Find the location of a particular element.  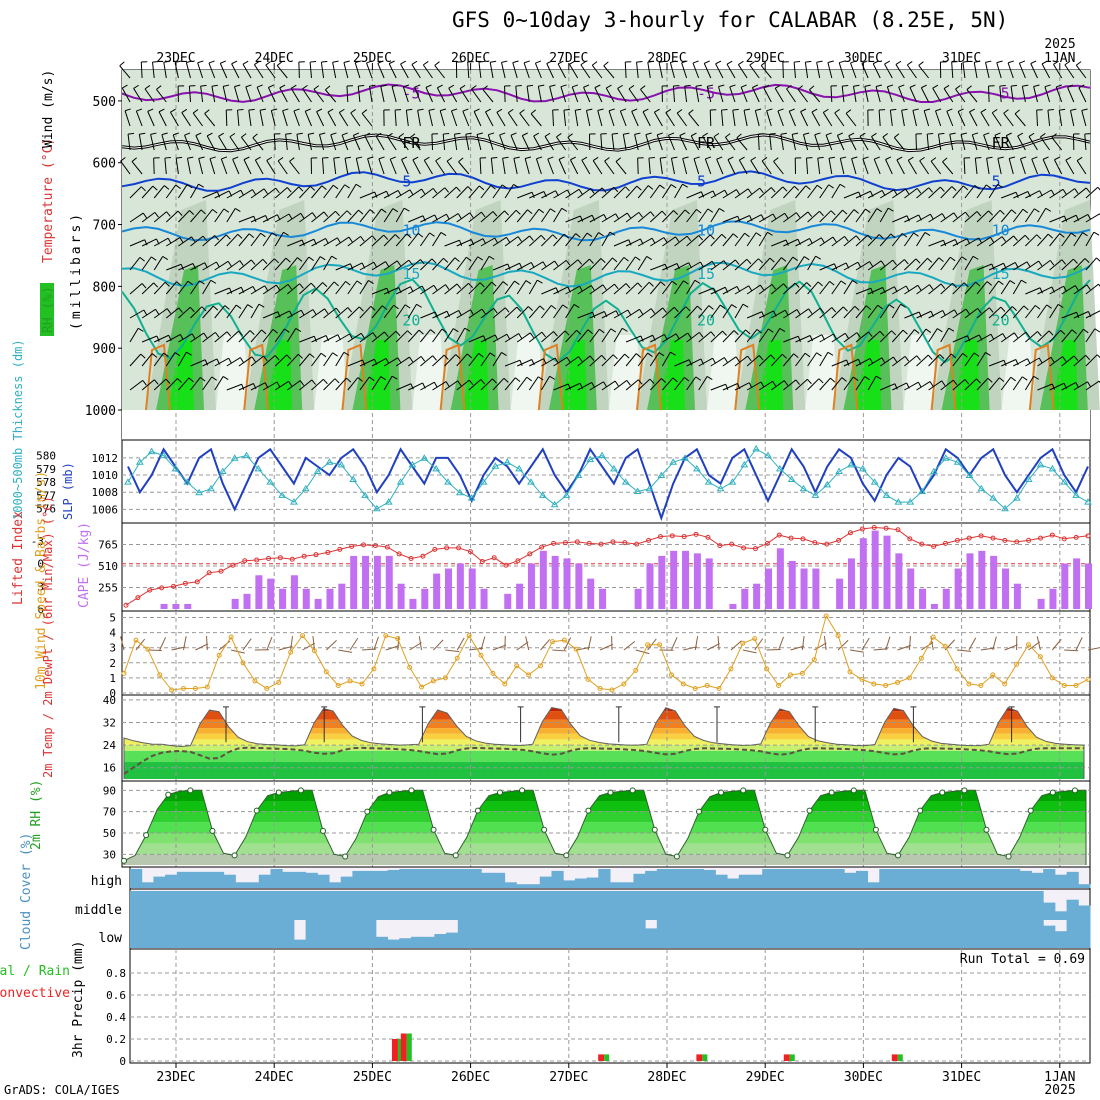

lifted-index-line is located at coordinates (607, 566).